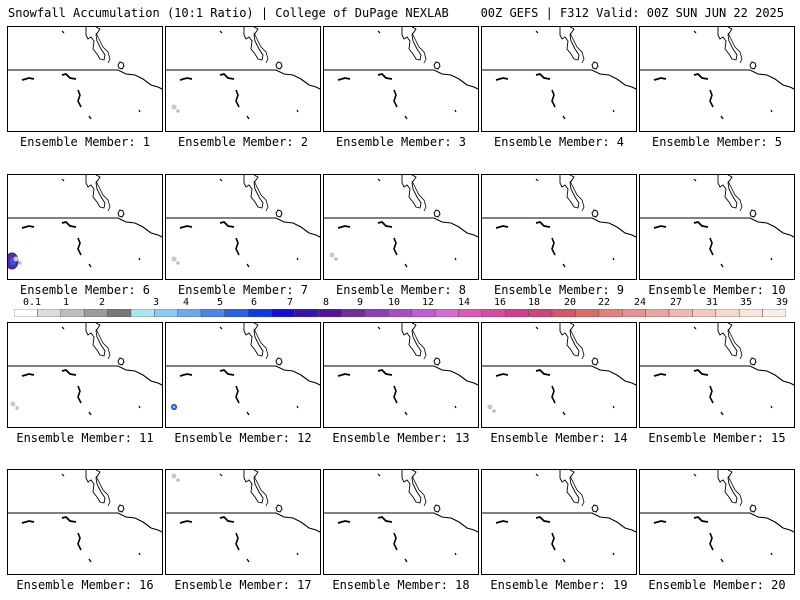 Image resolution: width=800 pixels, height=600 pixels. I want to click on ensemble-member-label: Ensemble Member: 3, so click(401, 142).